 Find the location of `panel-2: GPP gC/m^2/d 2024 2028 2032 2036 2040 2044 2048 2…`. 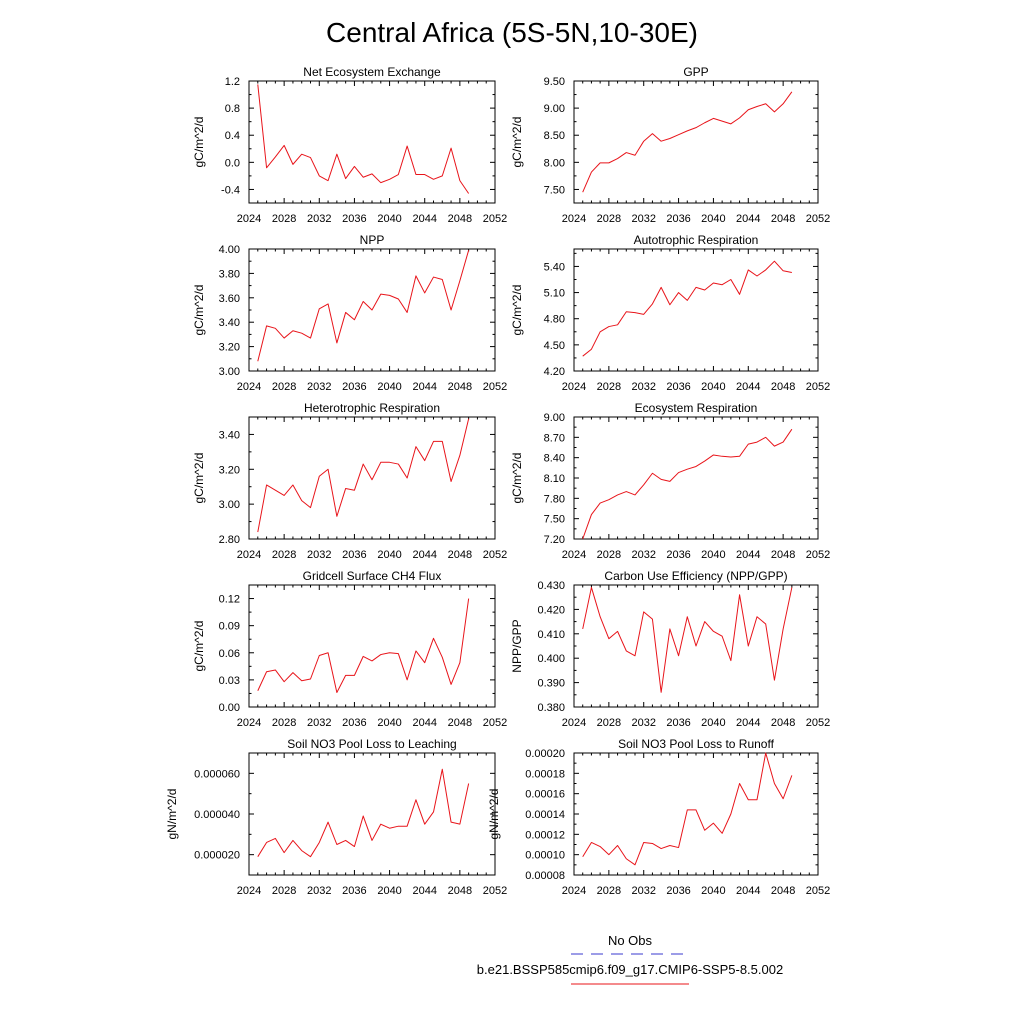

panel-2: GPP gC/m^2/d 2024 2028 2032 2036 2040 2044 2048 2… is located at coordinates (670, 145).